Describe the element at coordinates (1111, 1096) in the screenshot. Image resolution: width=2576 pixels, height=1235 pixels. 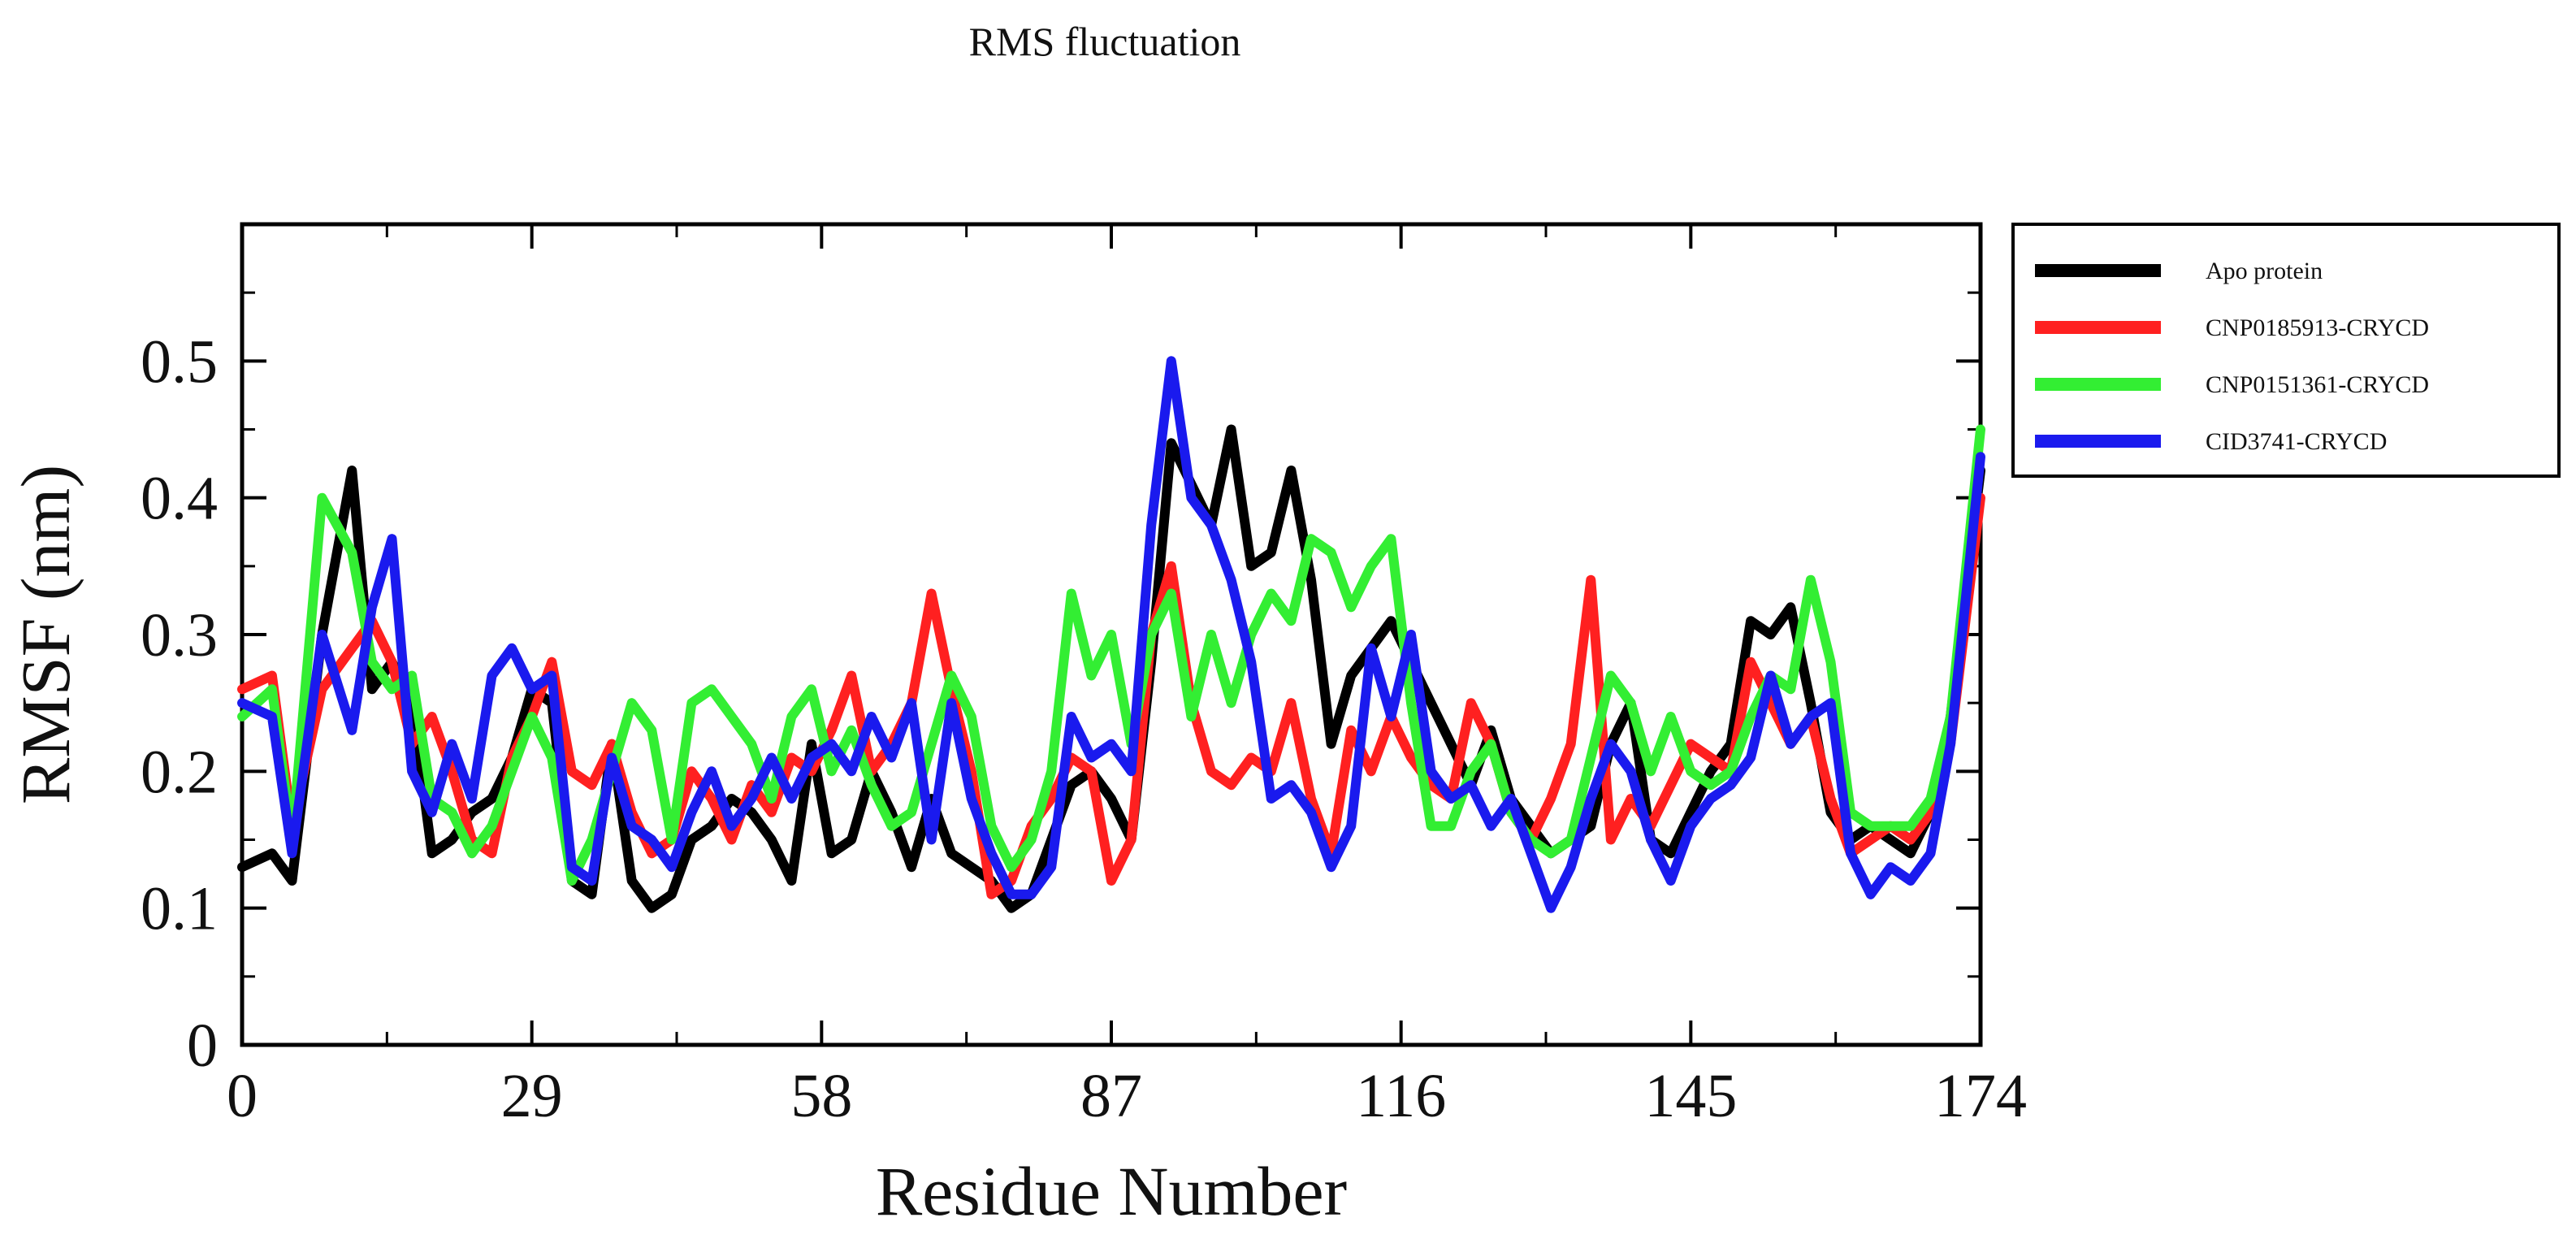
I see `x-tick-label: 87` at that location.